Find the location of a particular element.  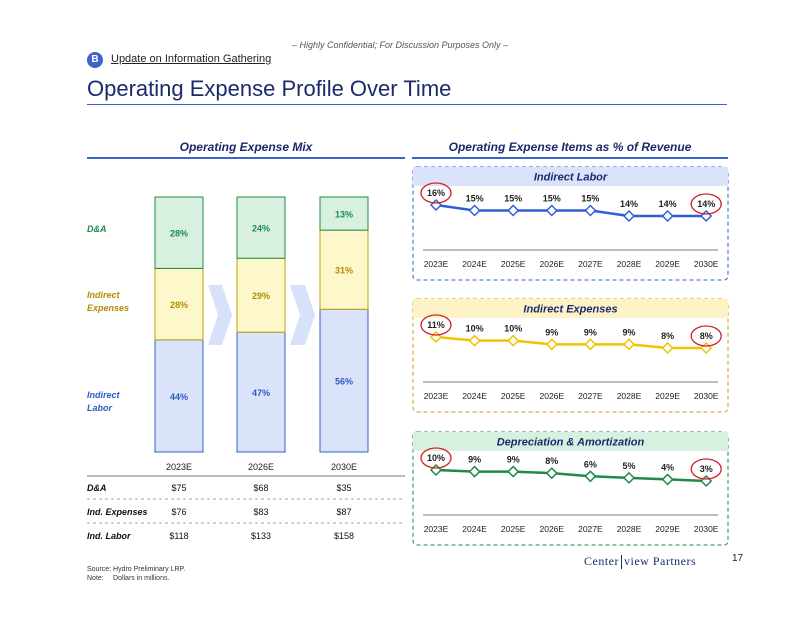

ratio-panel-rule is located at coordinates (570, 158).